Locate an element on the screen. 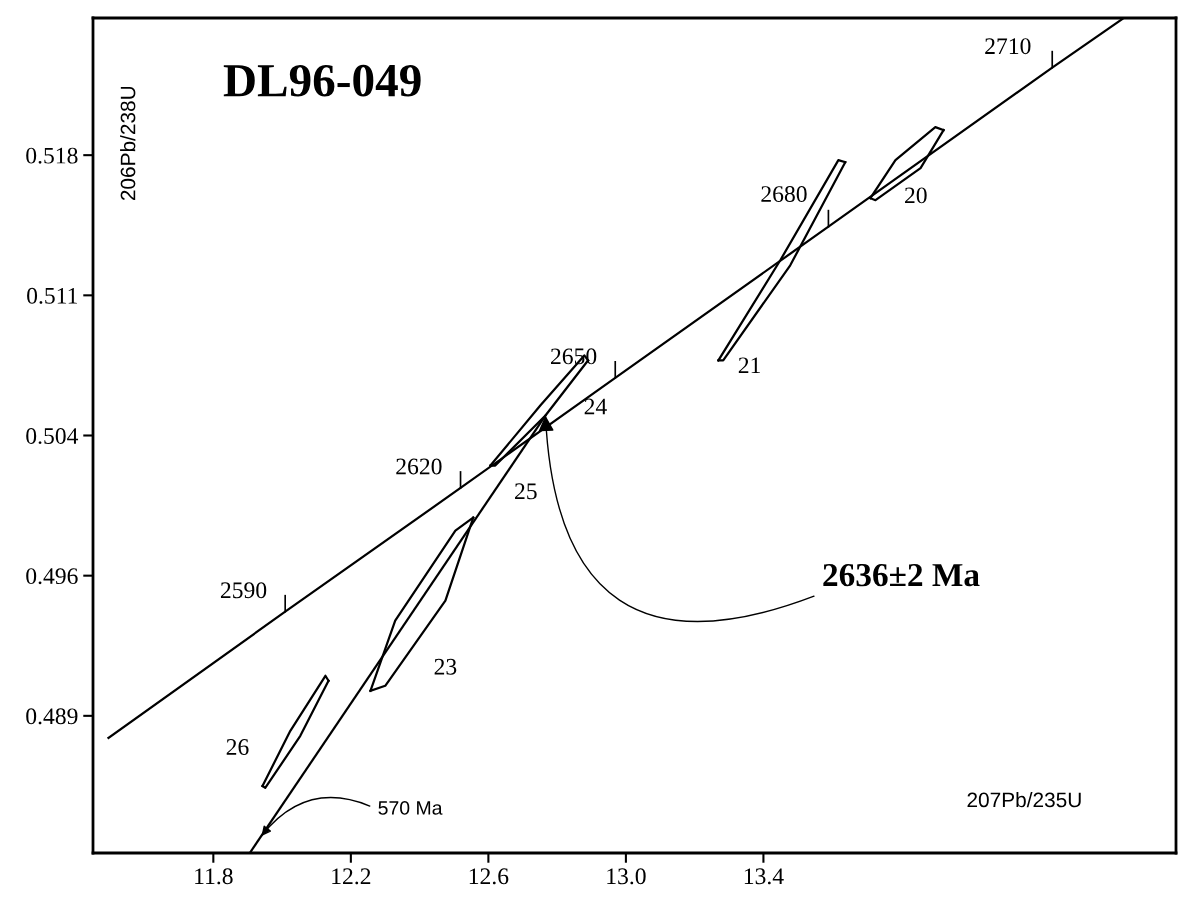 The height and width of the screenshot is (900, 1189). x-tick-label: 13.0 is located at coordinates (626, 876).